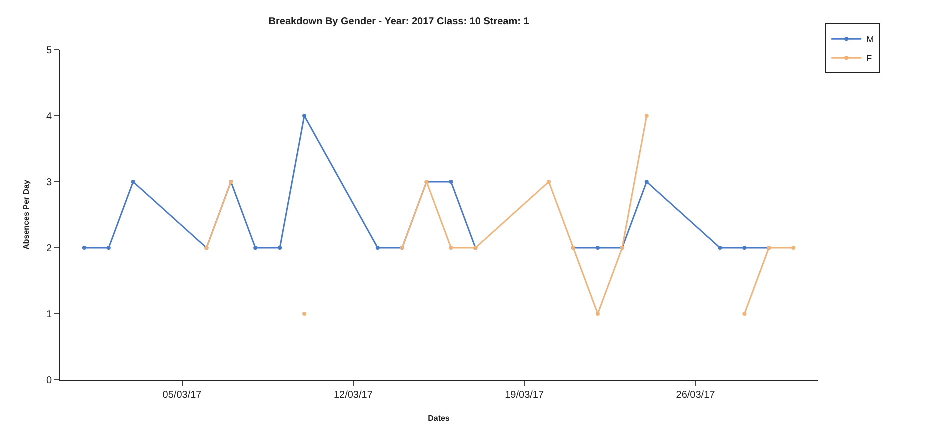 This screenshot has width=928, height=434. Describe the element at coordinates (49, 315) in the screenshot. I see `y-tick-label: 1` at that location.